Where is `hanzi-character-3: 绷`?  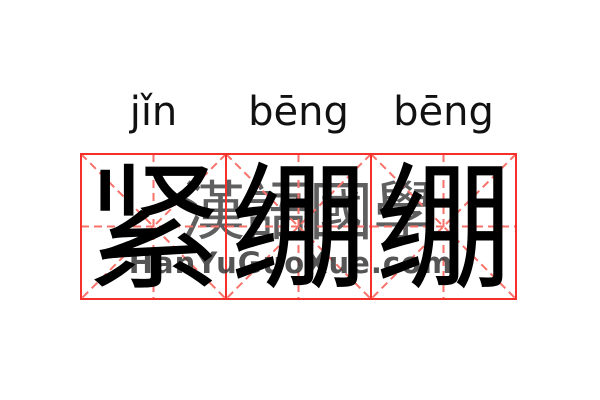 hanzi-character-3: 绷 is located at coordinates (444, 229).